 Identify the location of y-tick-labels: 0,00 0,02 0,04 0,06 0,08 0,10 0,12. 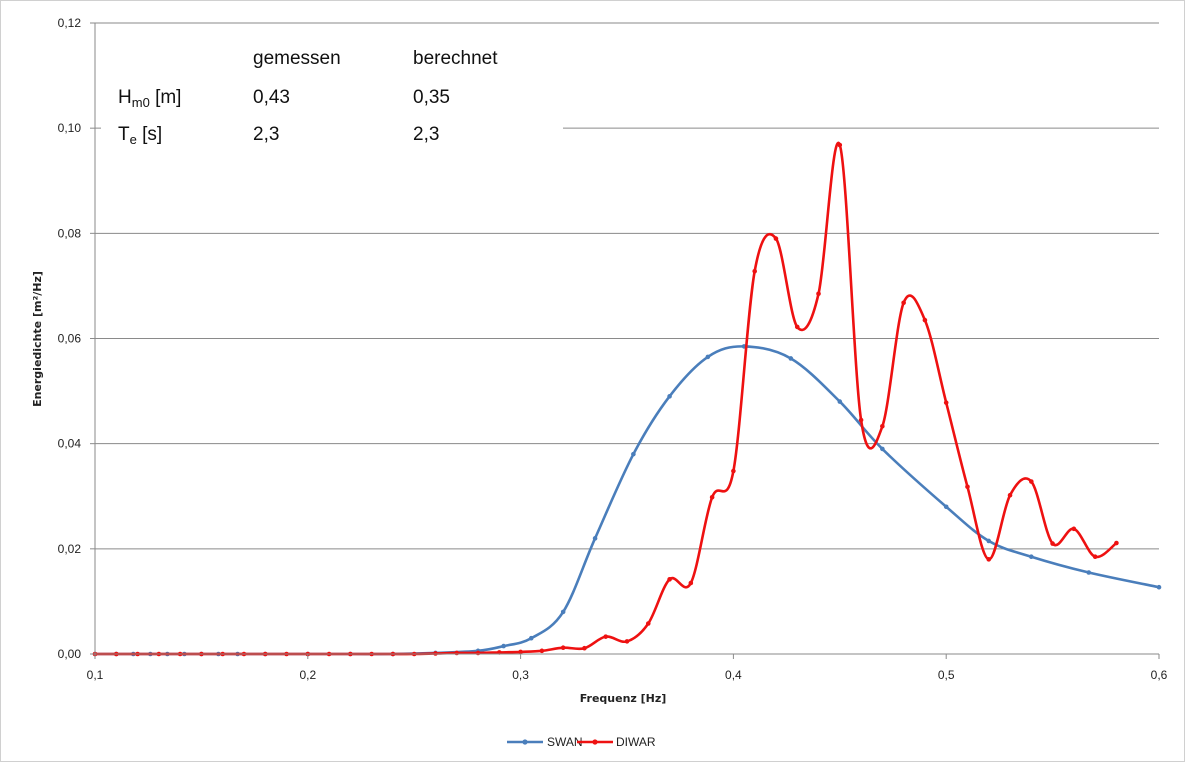
(70, 338).